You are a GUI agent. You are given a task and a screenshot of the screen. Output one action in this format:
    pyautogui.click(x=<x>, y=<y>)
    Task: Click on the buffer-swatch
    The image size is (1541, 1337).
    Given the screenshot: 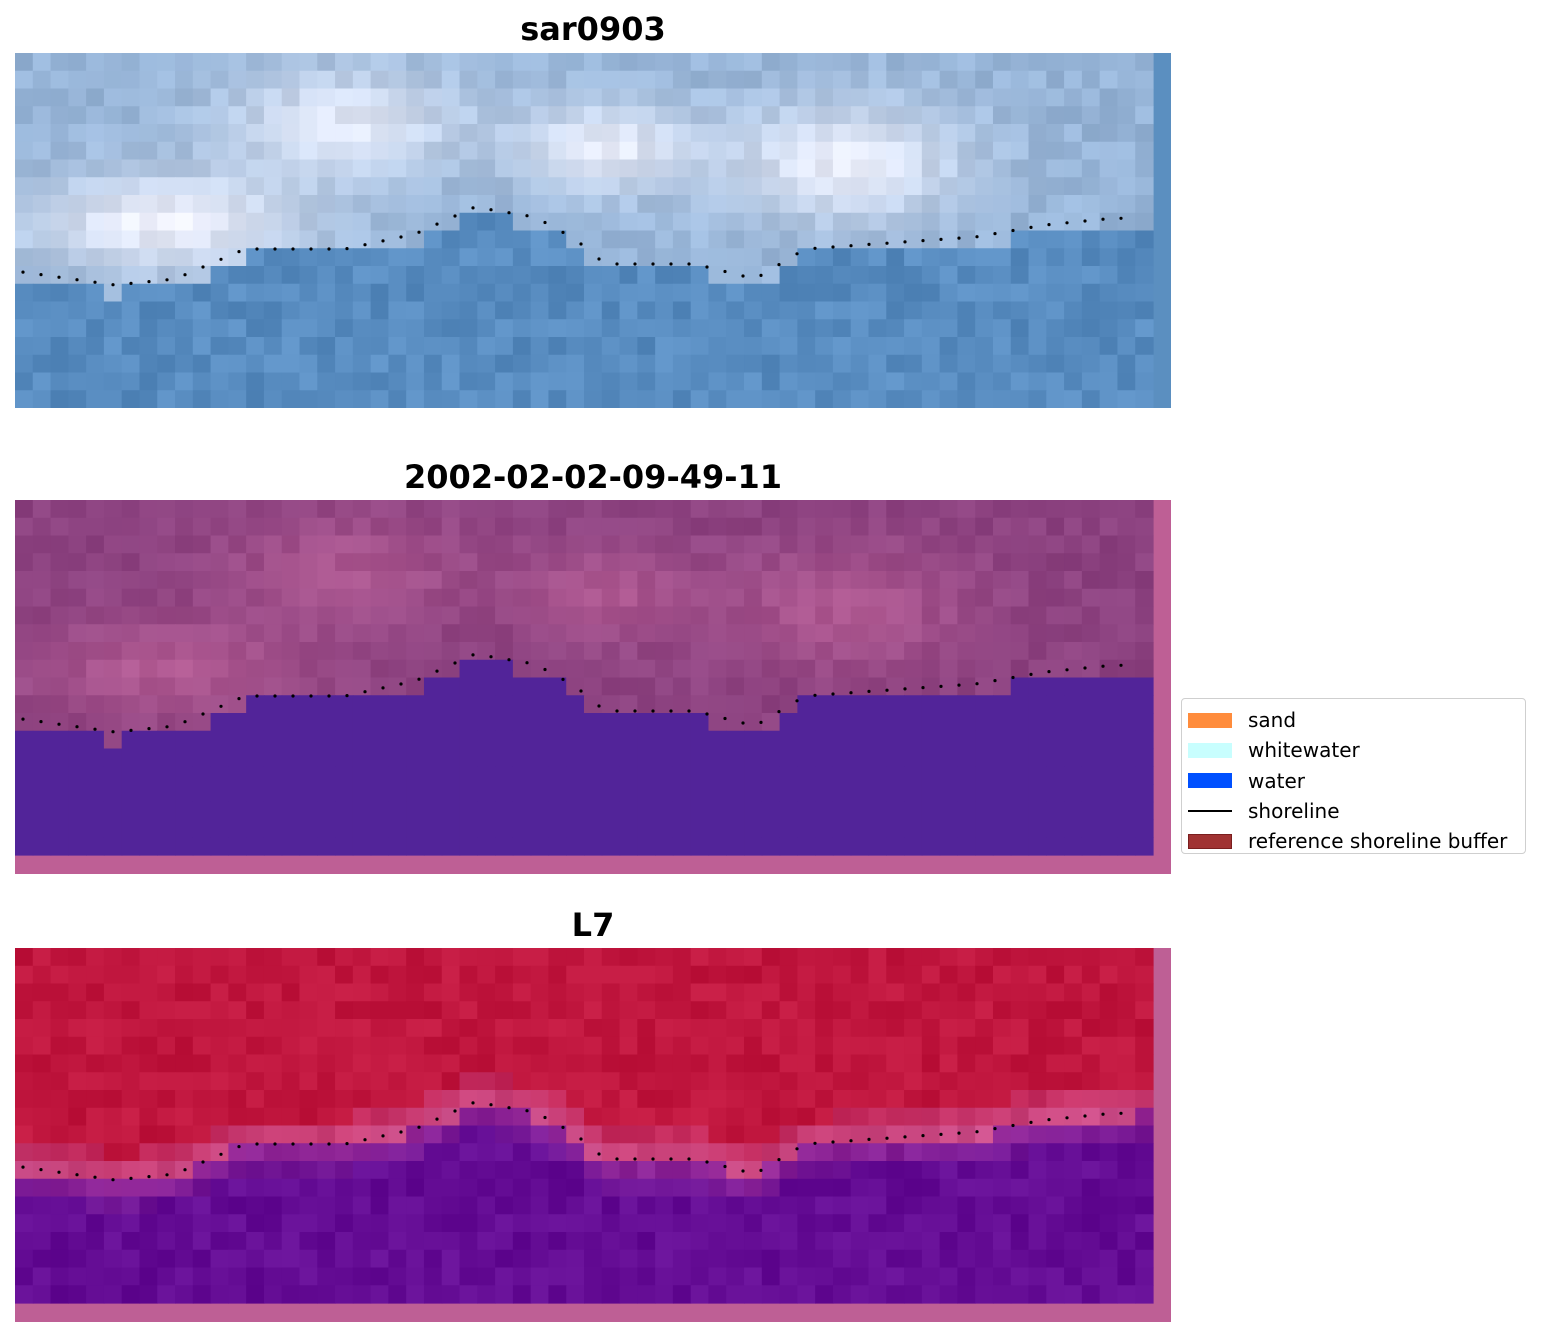 What is the action you would take?
    pyautogui.click(x=1210, y=841)
    